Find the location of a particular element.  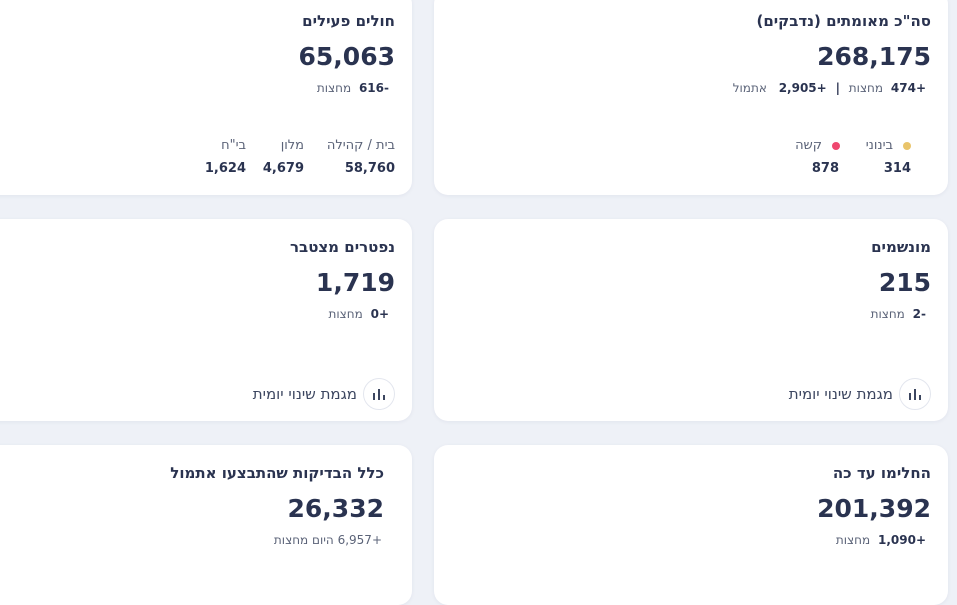

active-sub: -616 מחצות is located at coordinates (353, 88).